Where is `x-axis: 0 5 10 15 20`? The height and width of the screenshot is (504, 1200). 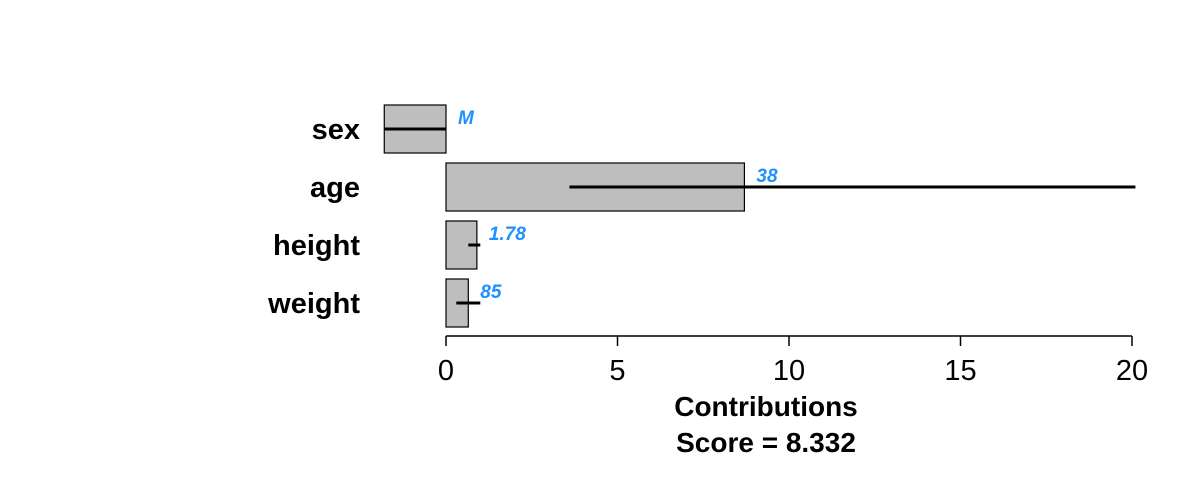 x-axis: 0 5 10 15 20 is located at coordinates (793, 361).